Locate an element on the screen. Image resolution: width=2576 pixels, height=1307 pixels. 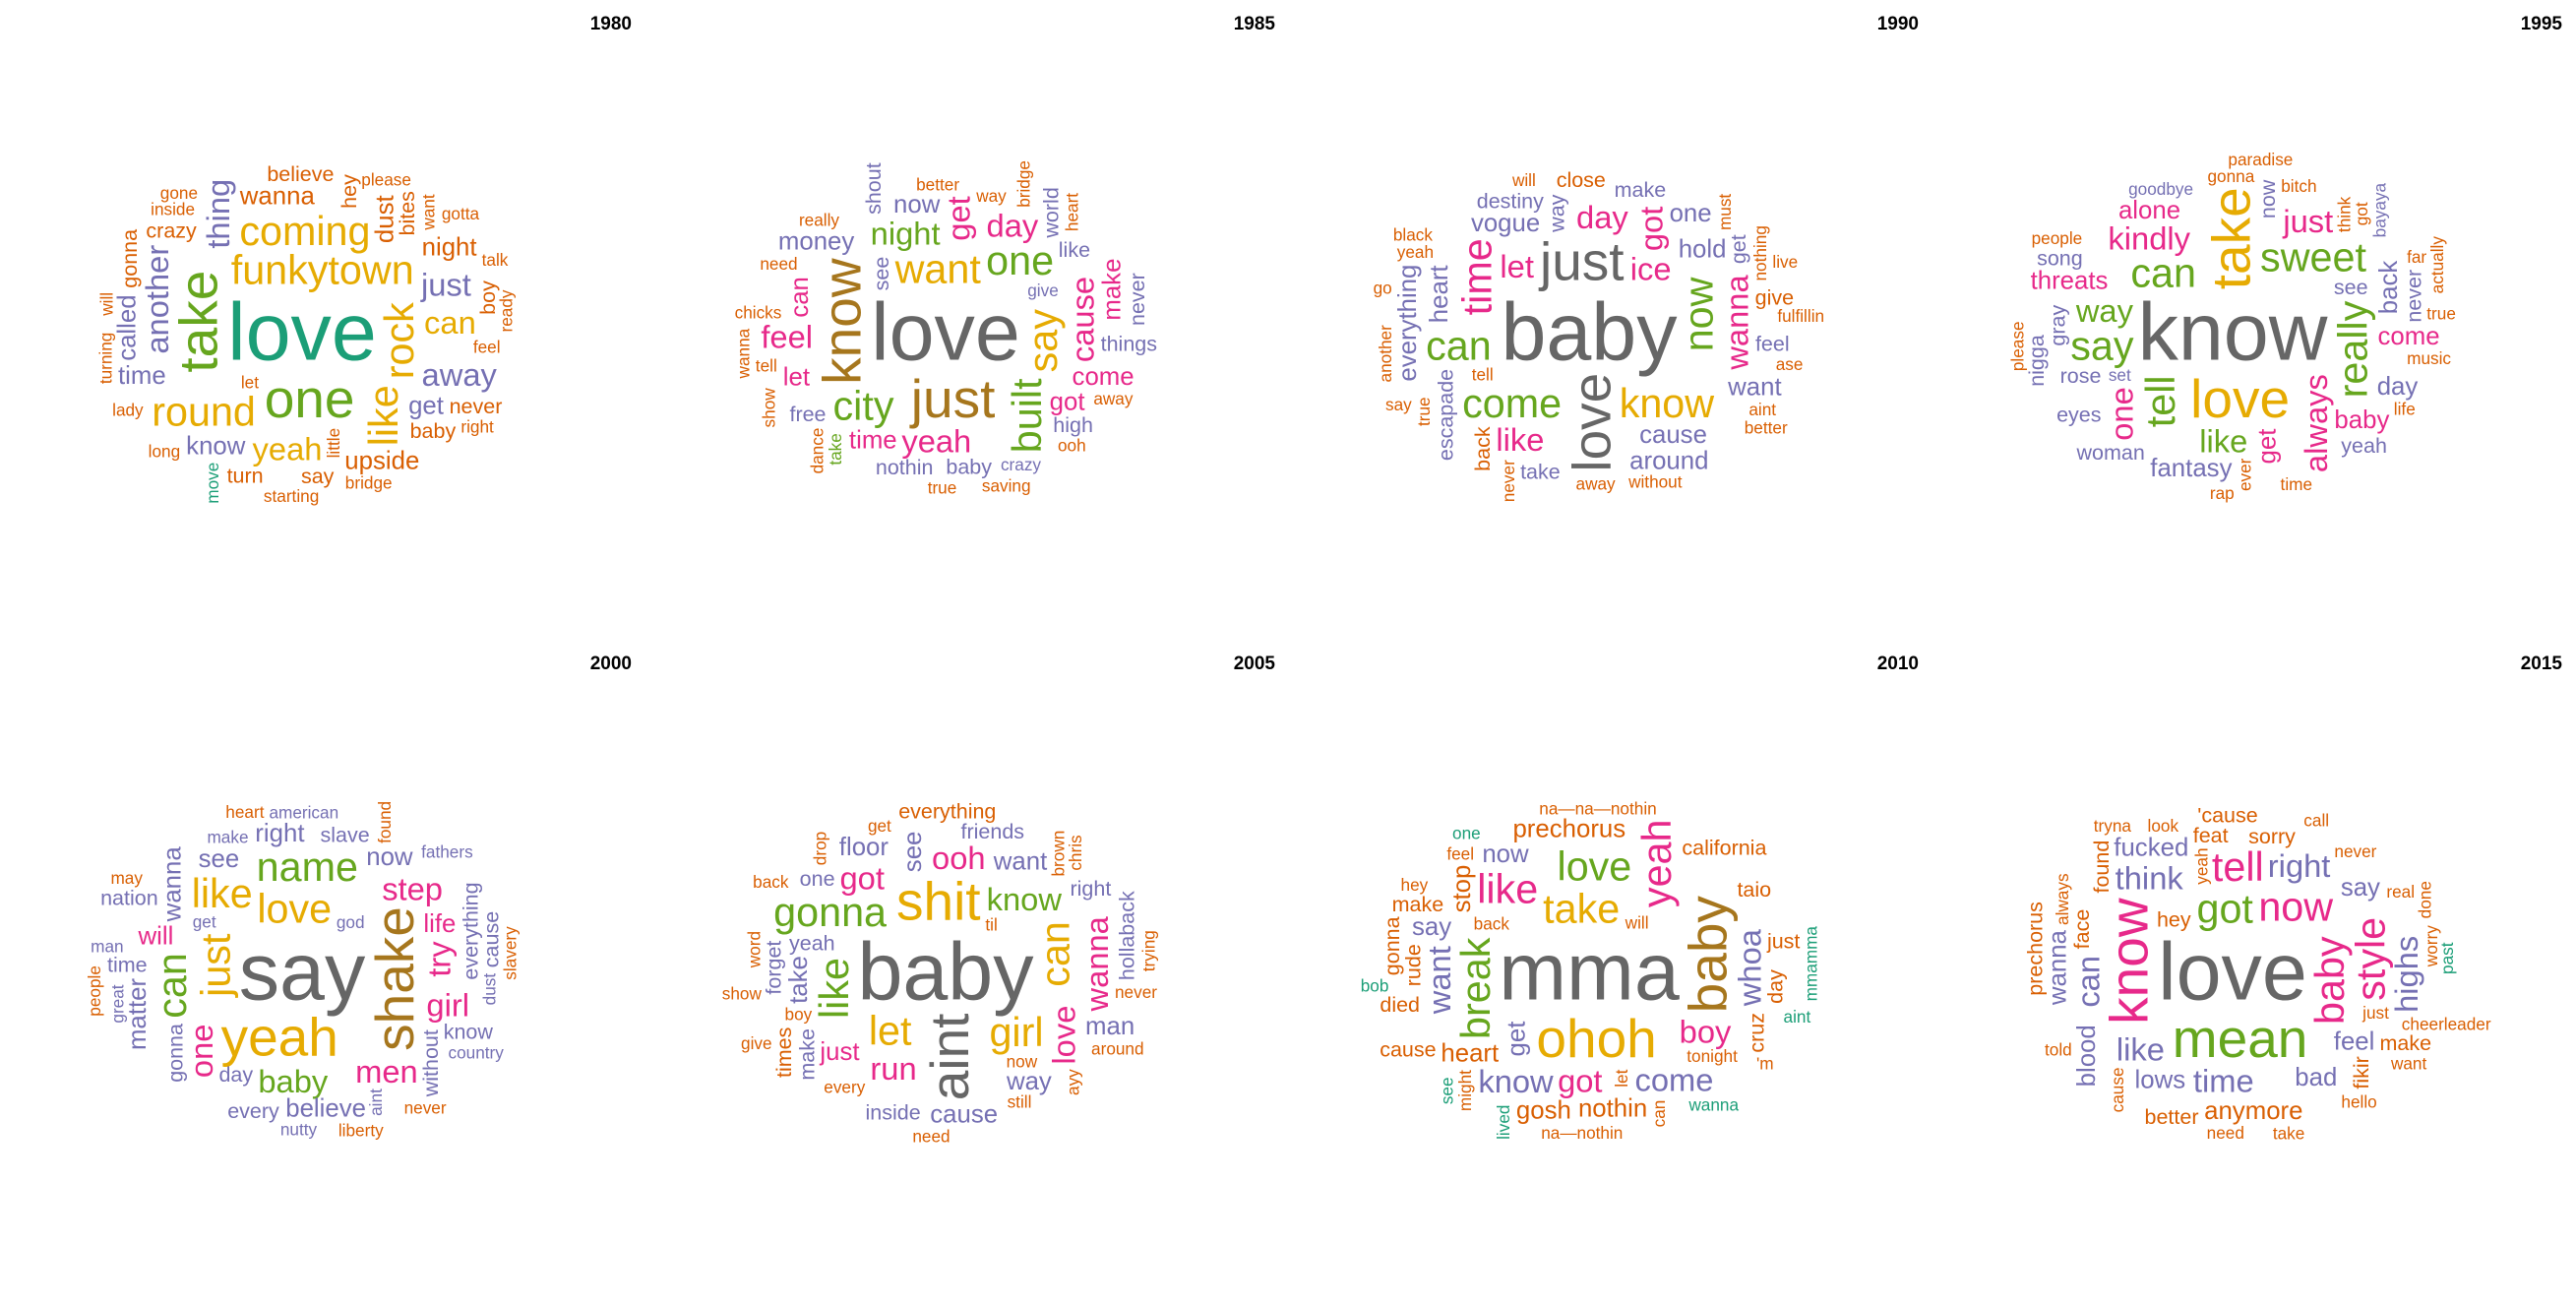
word-2010-11: come is located at coordinates (1674, 1080).